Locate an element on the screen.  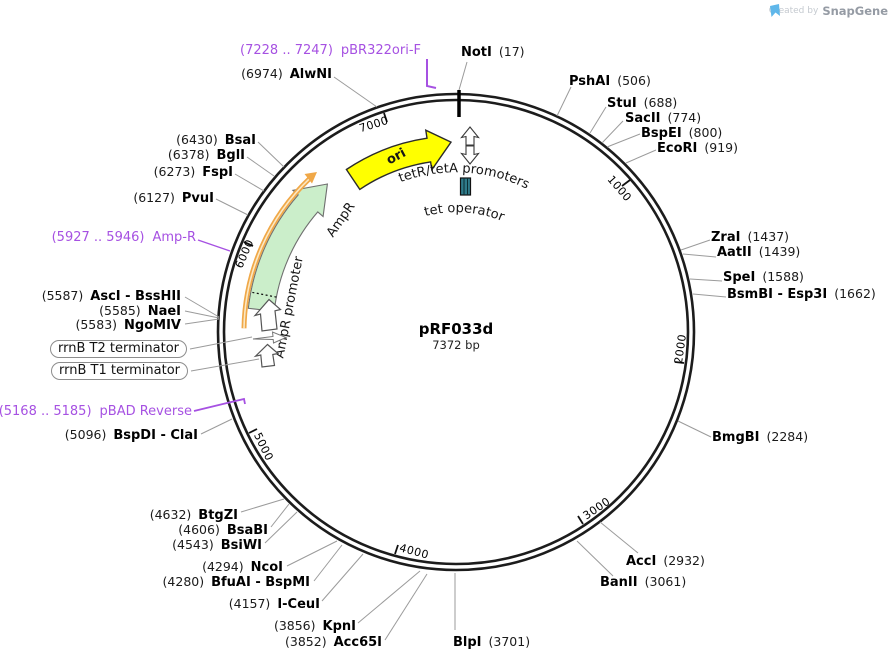
primer-marks is located at coordinates (315, 235).